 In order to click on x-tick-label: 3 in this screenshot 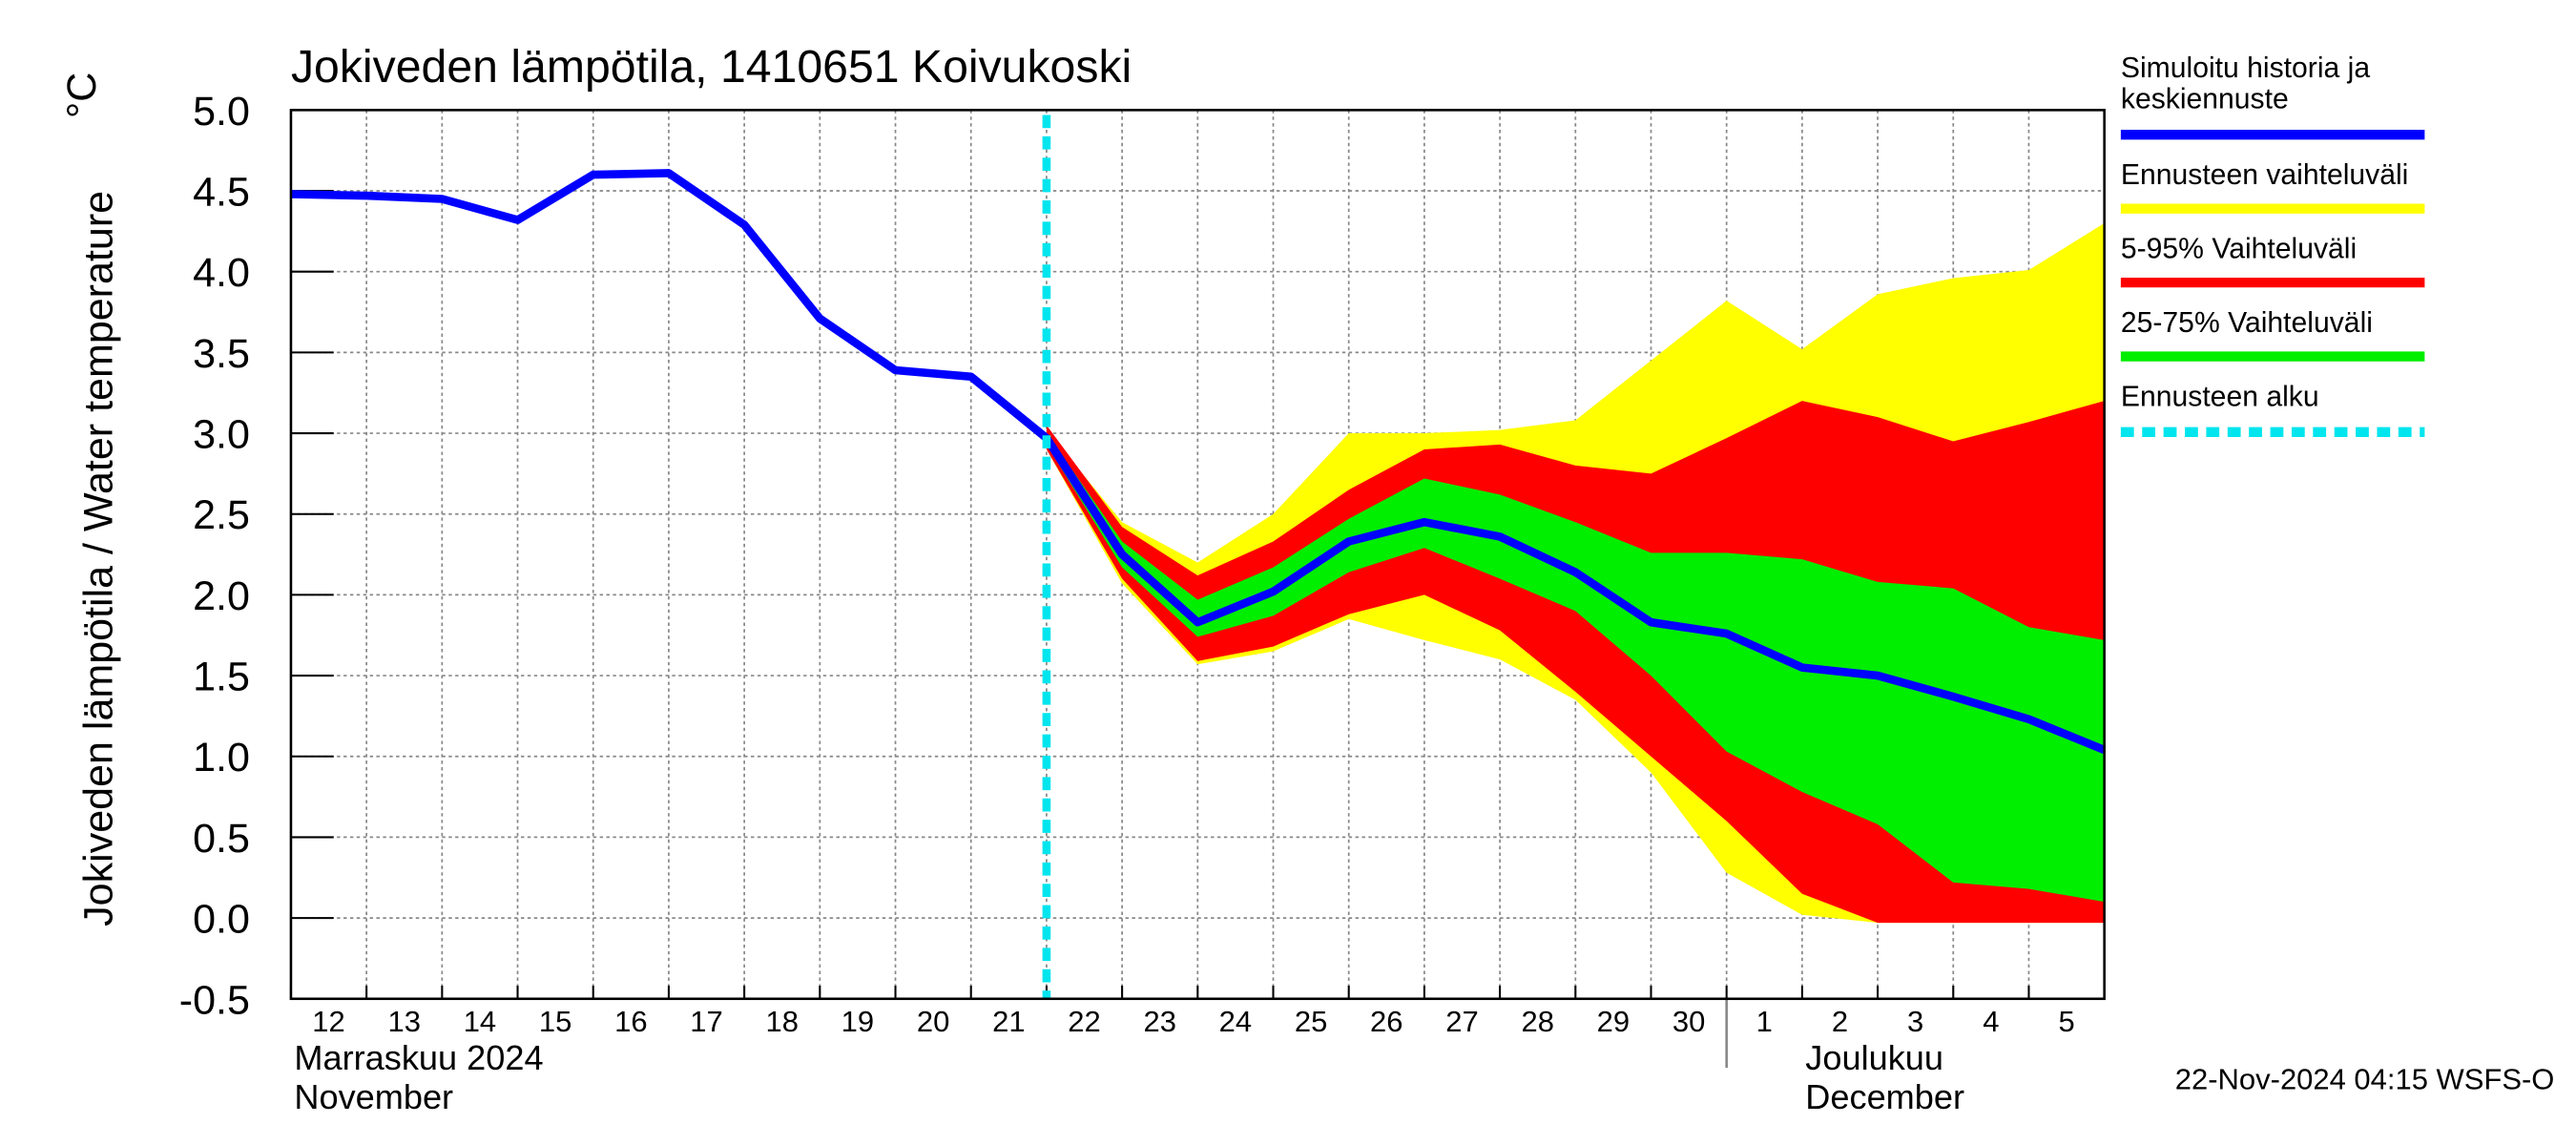, I will do `click(1915, 1022)`.